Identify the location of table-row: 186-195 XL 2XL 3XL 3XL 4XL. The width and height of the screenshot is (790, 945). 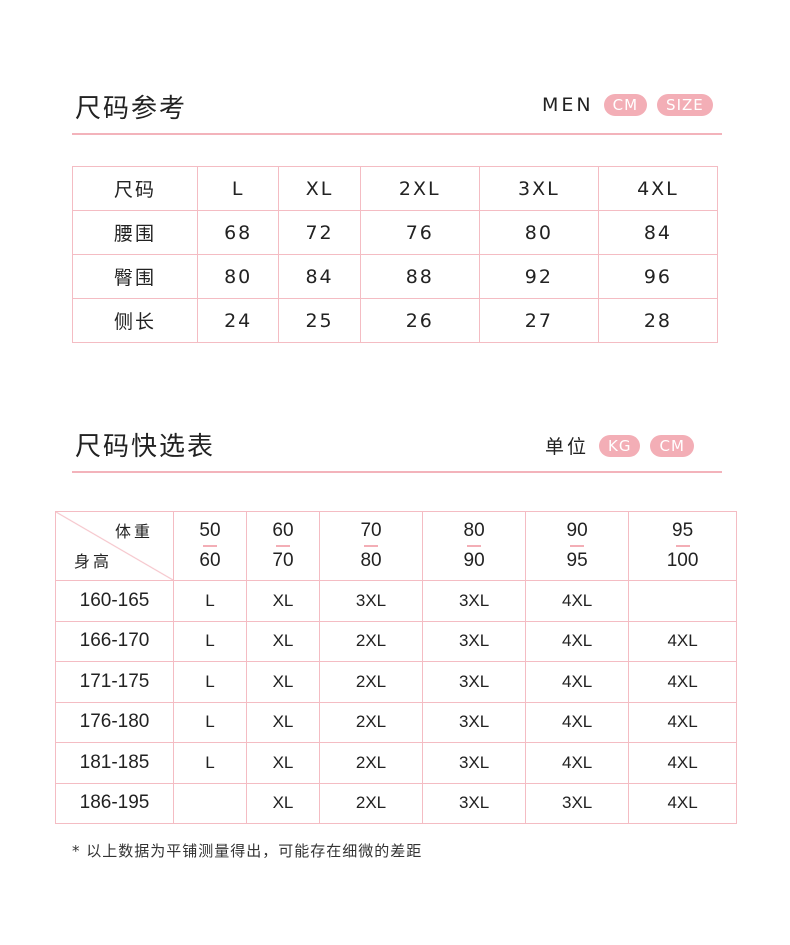
(396, 803).